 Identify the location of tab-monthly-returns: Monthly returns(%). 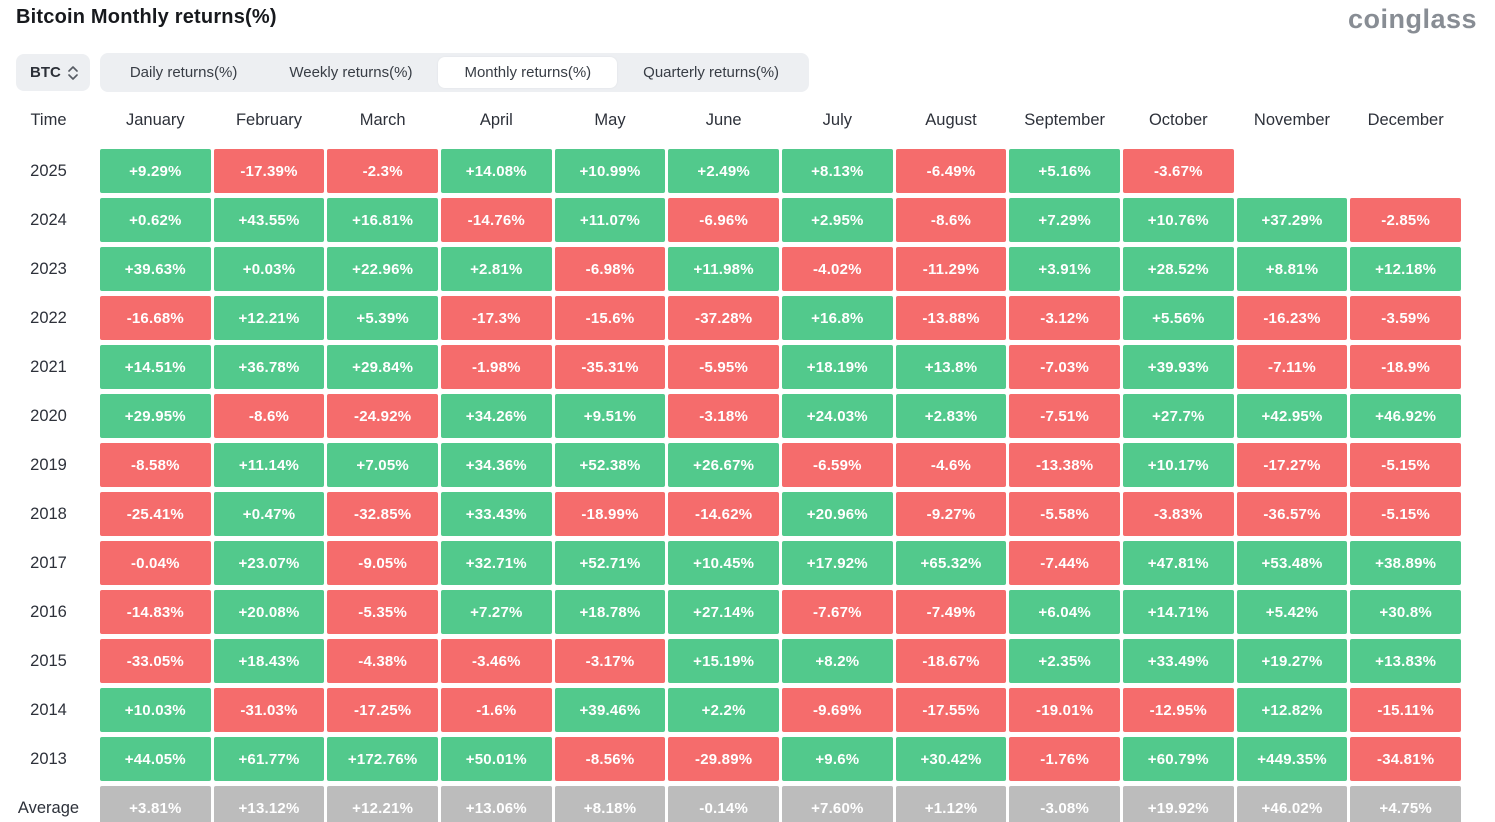
(528, 72).